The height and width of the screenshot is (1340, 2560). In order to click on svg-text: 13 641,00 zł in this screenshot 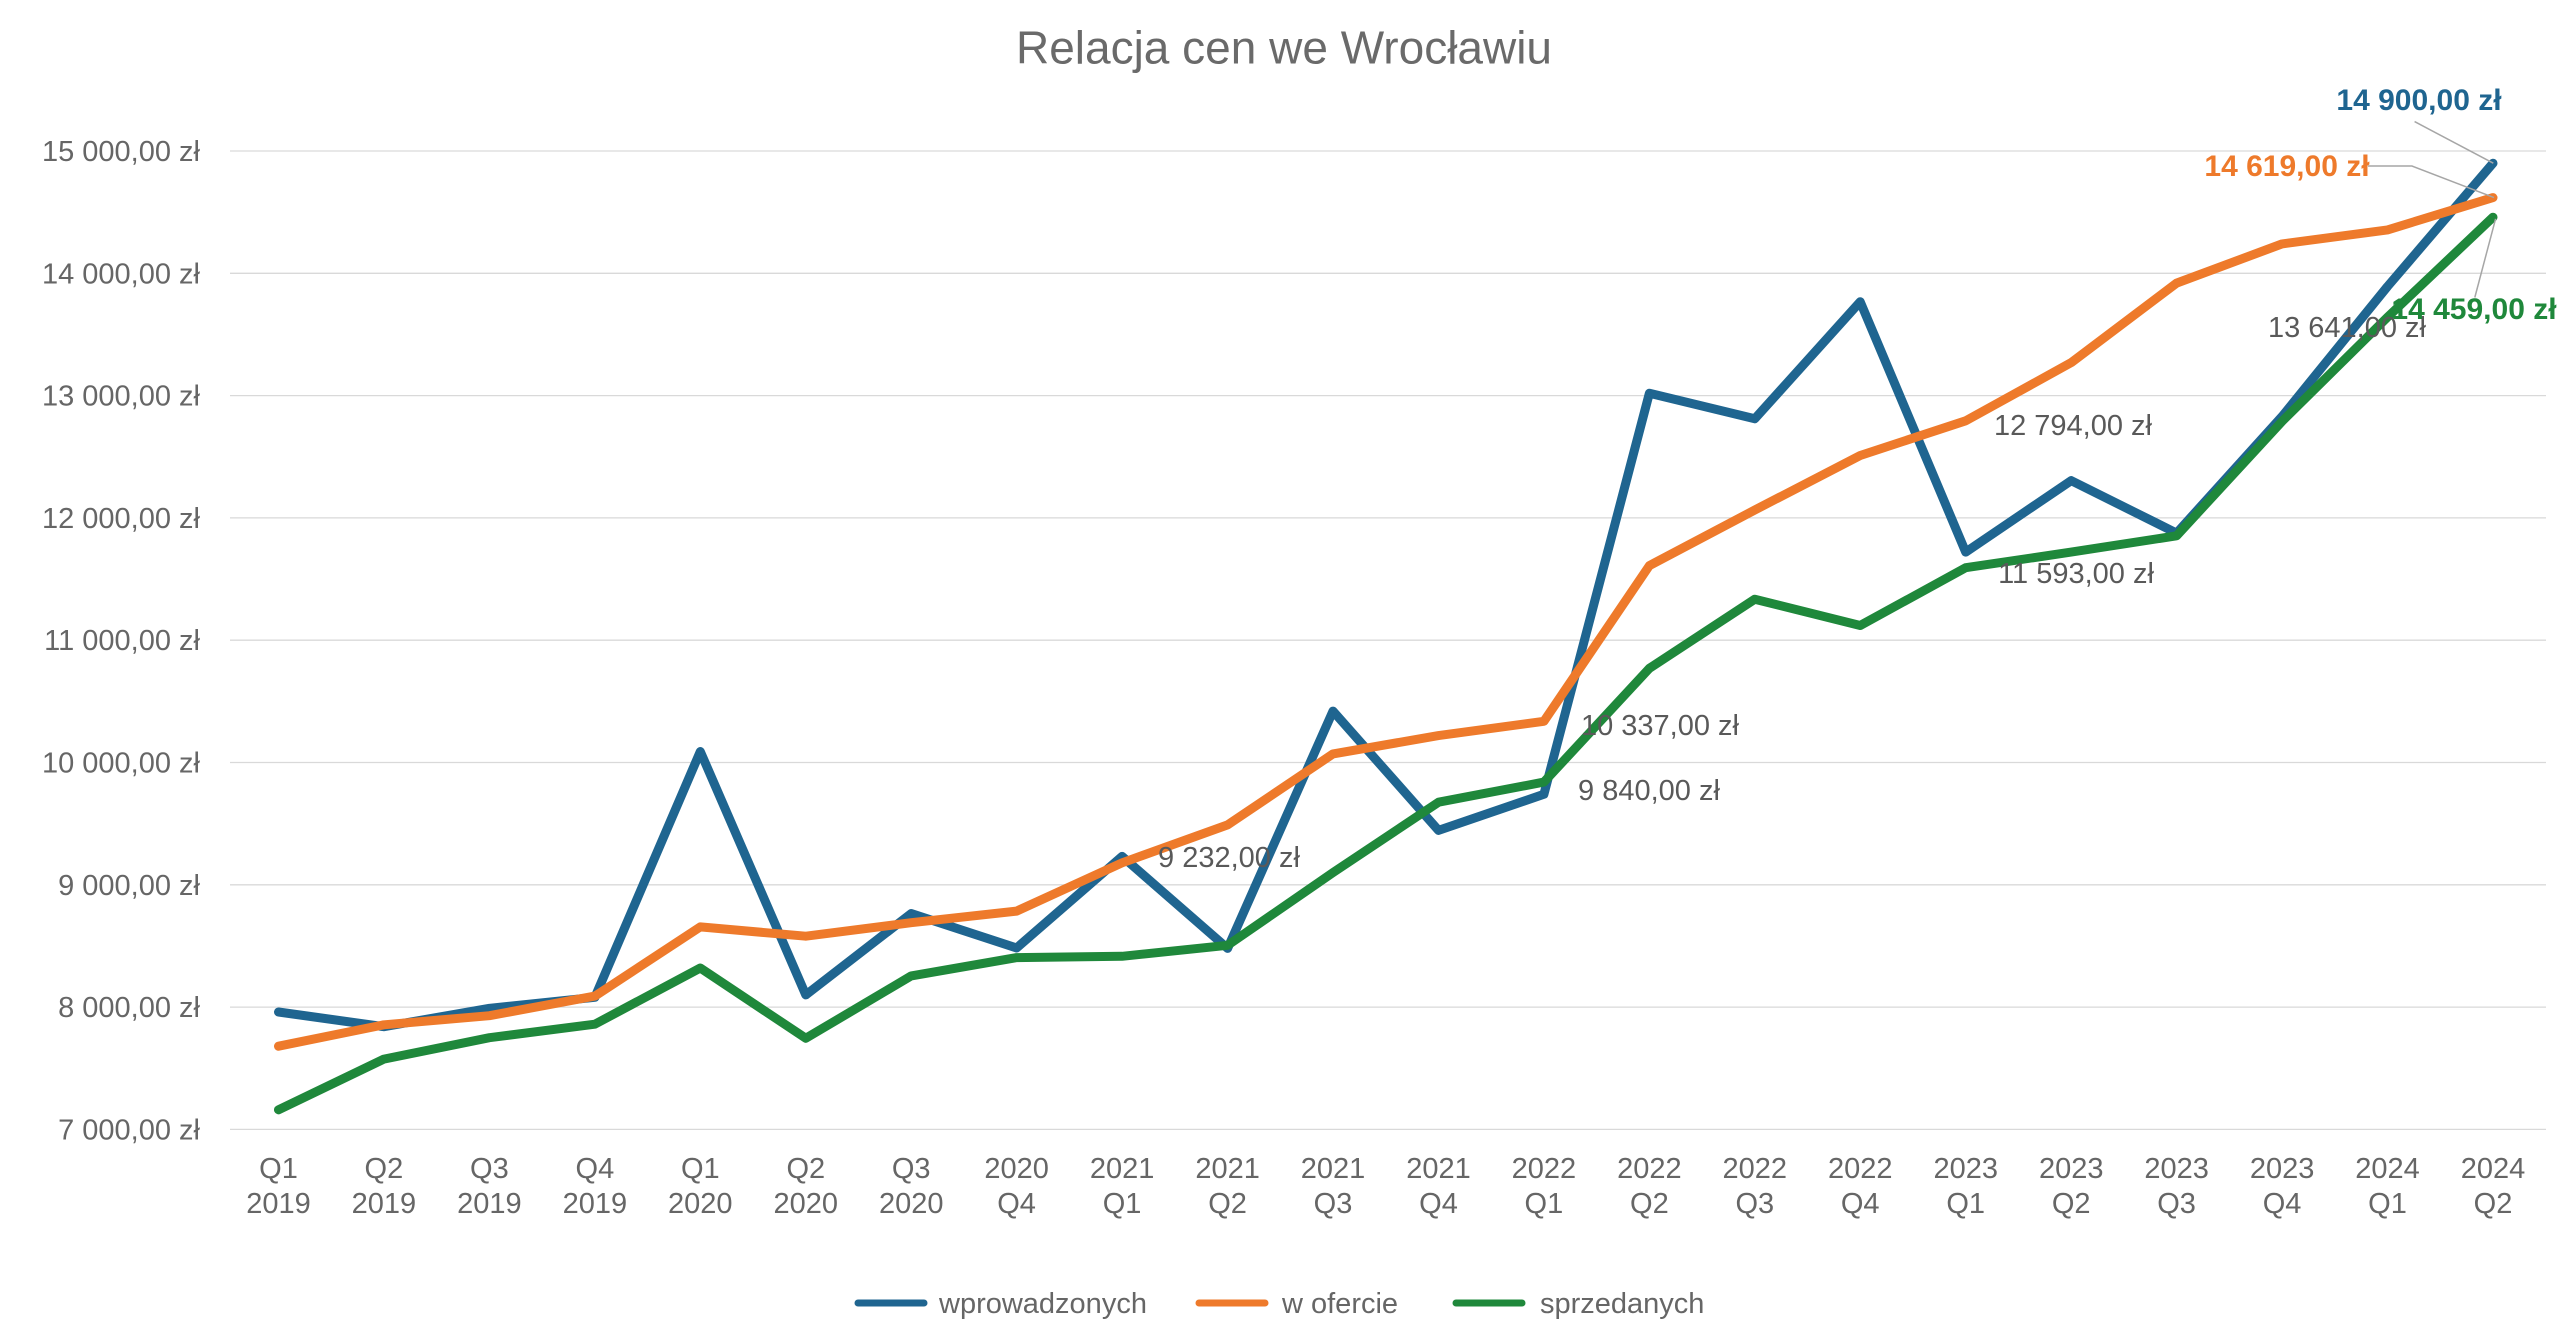, I will do `click(2347, 328)`.